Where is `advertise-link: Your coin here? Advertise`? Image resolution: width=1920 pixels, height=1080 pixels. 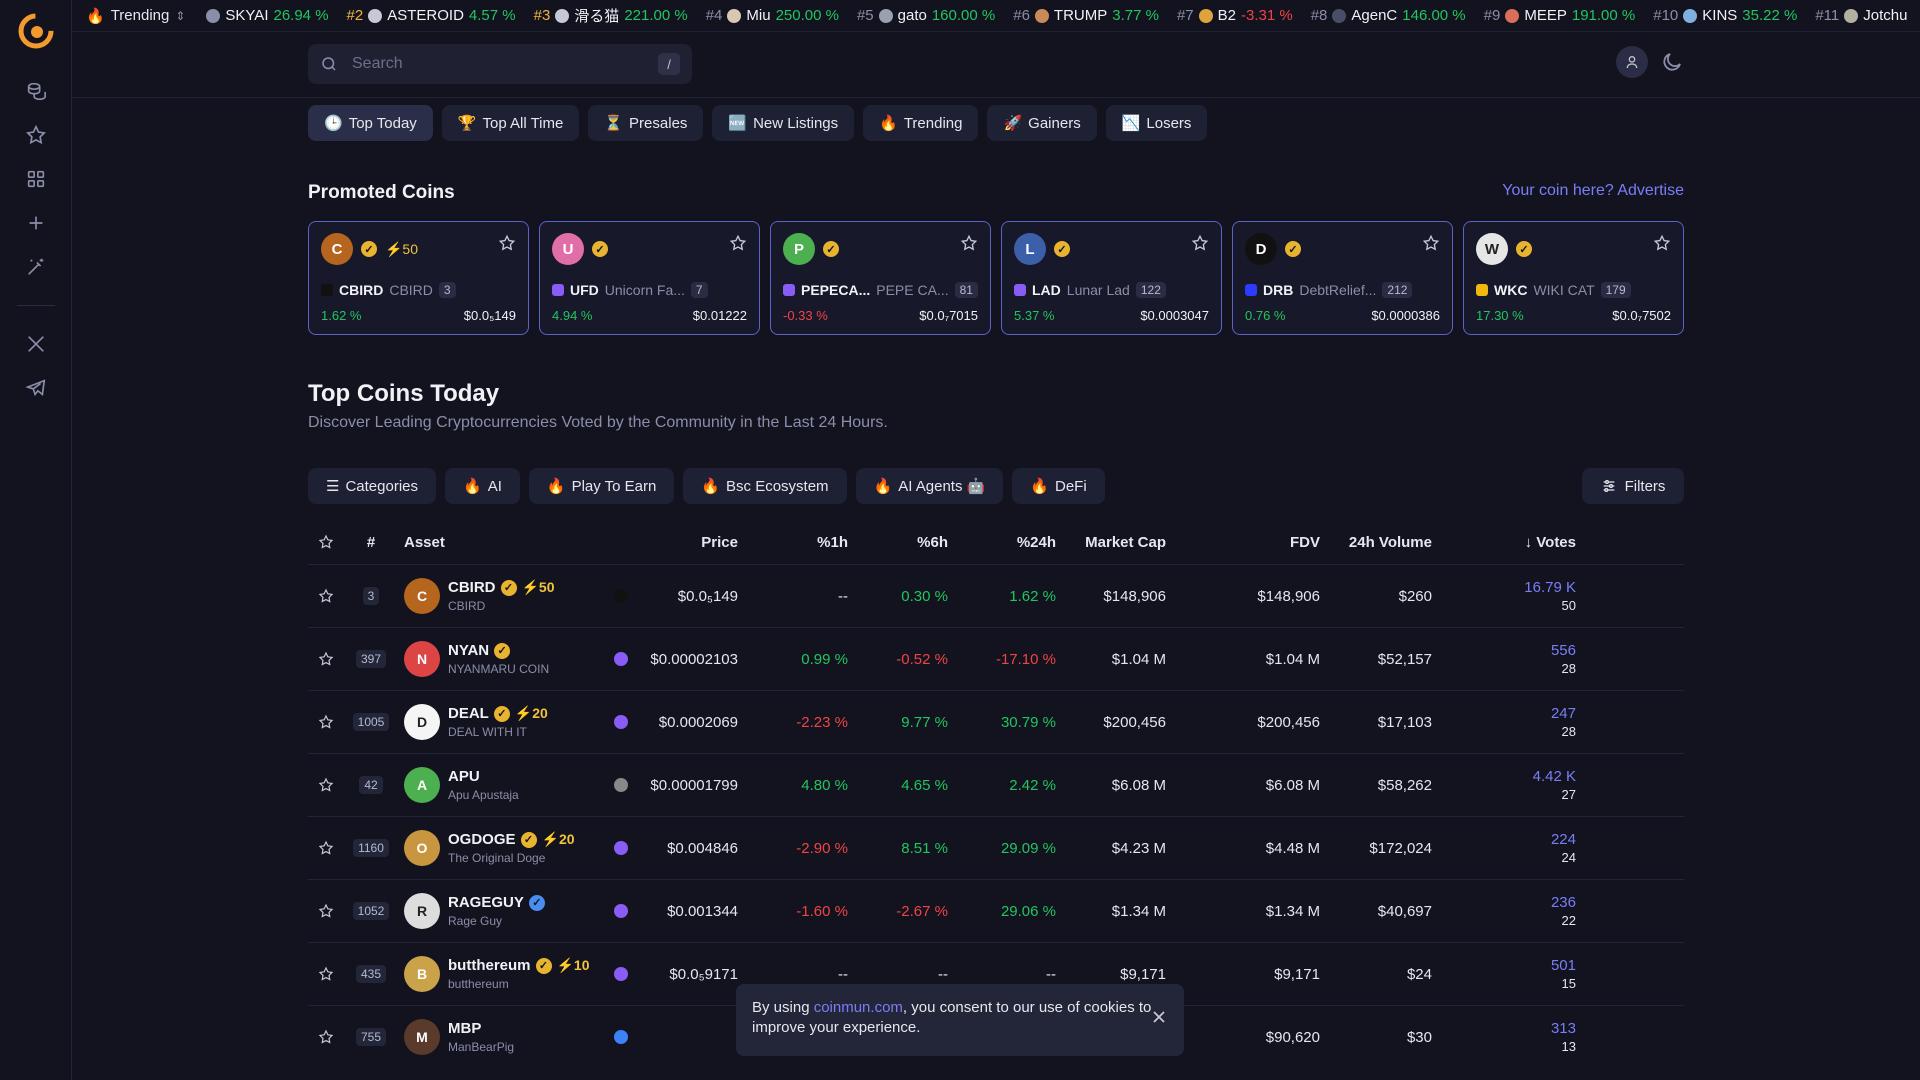 advertise-link: Your coin here? Advertise is located at coordinates (1593, 190).